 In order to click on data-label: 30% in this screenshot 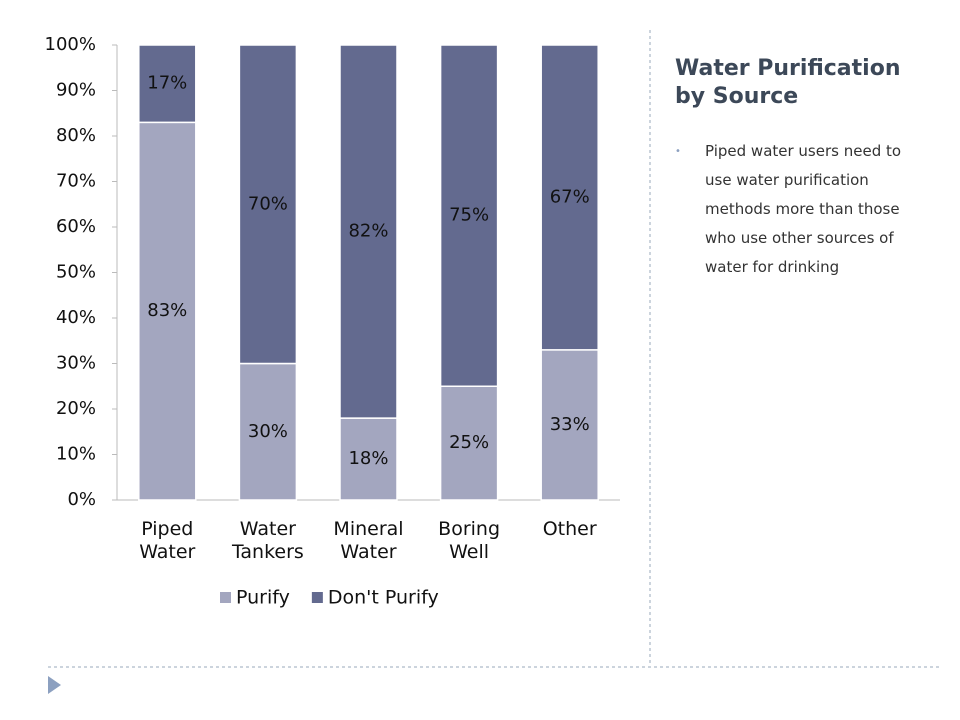, I will do `click(268, 431)`.